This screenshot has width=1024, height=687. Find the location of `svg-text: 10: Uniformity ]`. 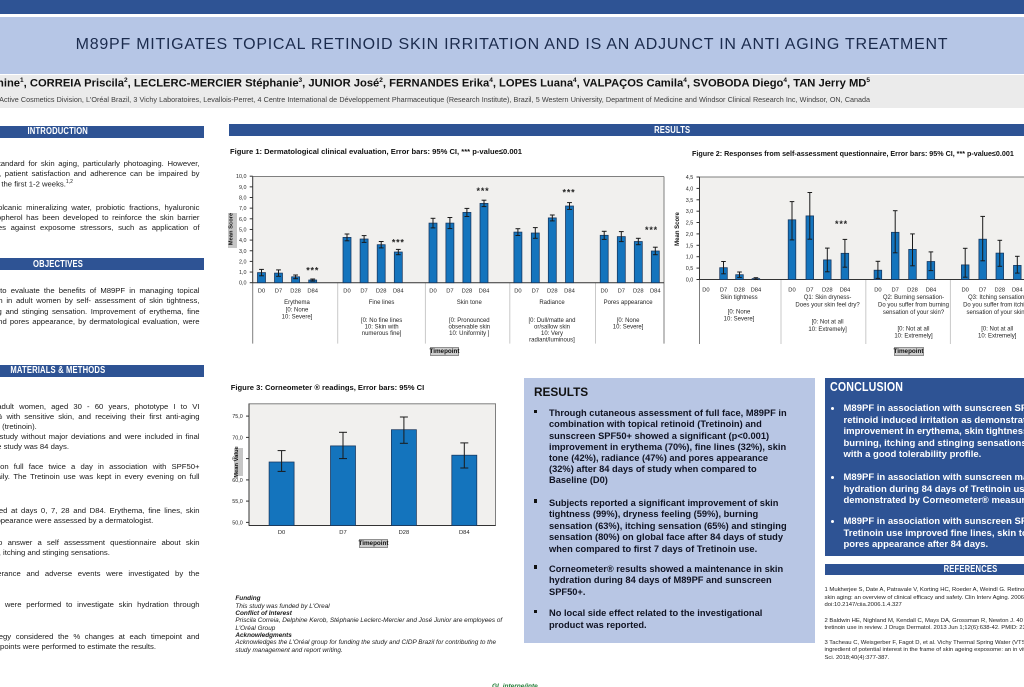

svg-text: 10: Uniformity ] is located at coordinates (469, 334).